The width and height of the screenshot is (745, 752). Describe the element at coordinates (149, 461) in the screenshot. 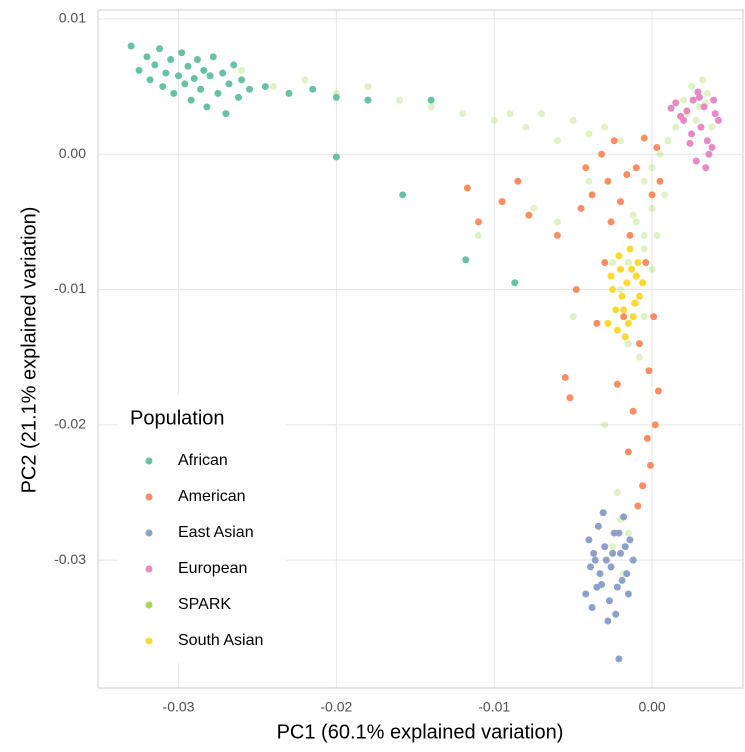

I see `legend-key` at that location.